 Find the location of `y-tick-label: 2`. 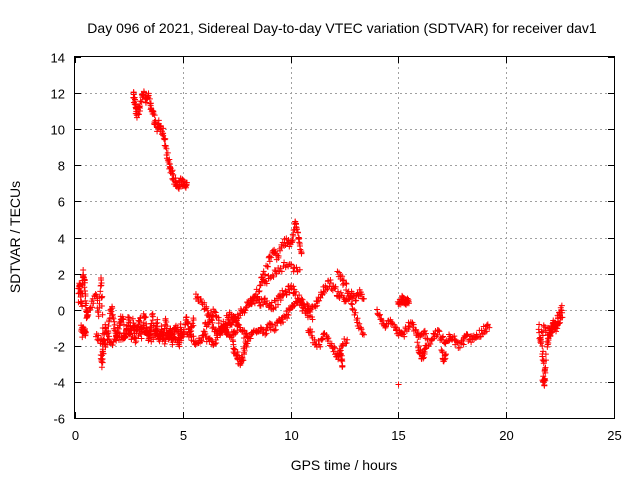

y-tick-label: 2 is located at coordinates (61, 275).